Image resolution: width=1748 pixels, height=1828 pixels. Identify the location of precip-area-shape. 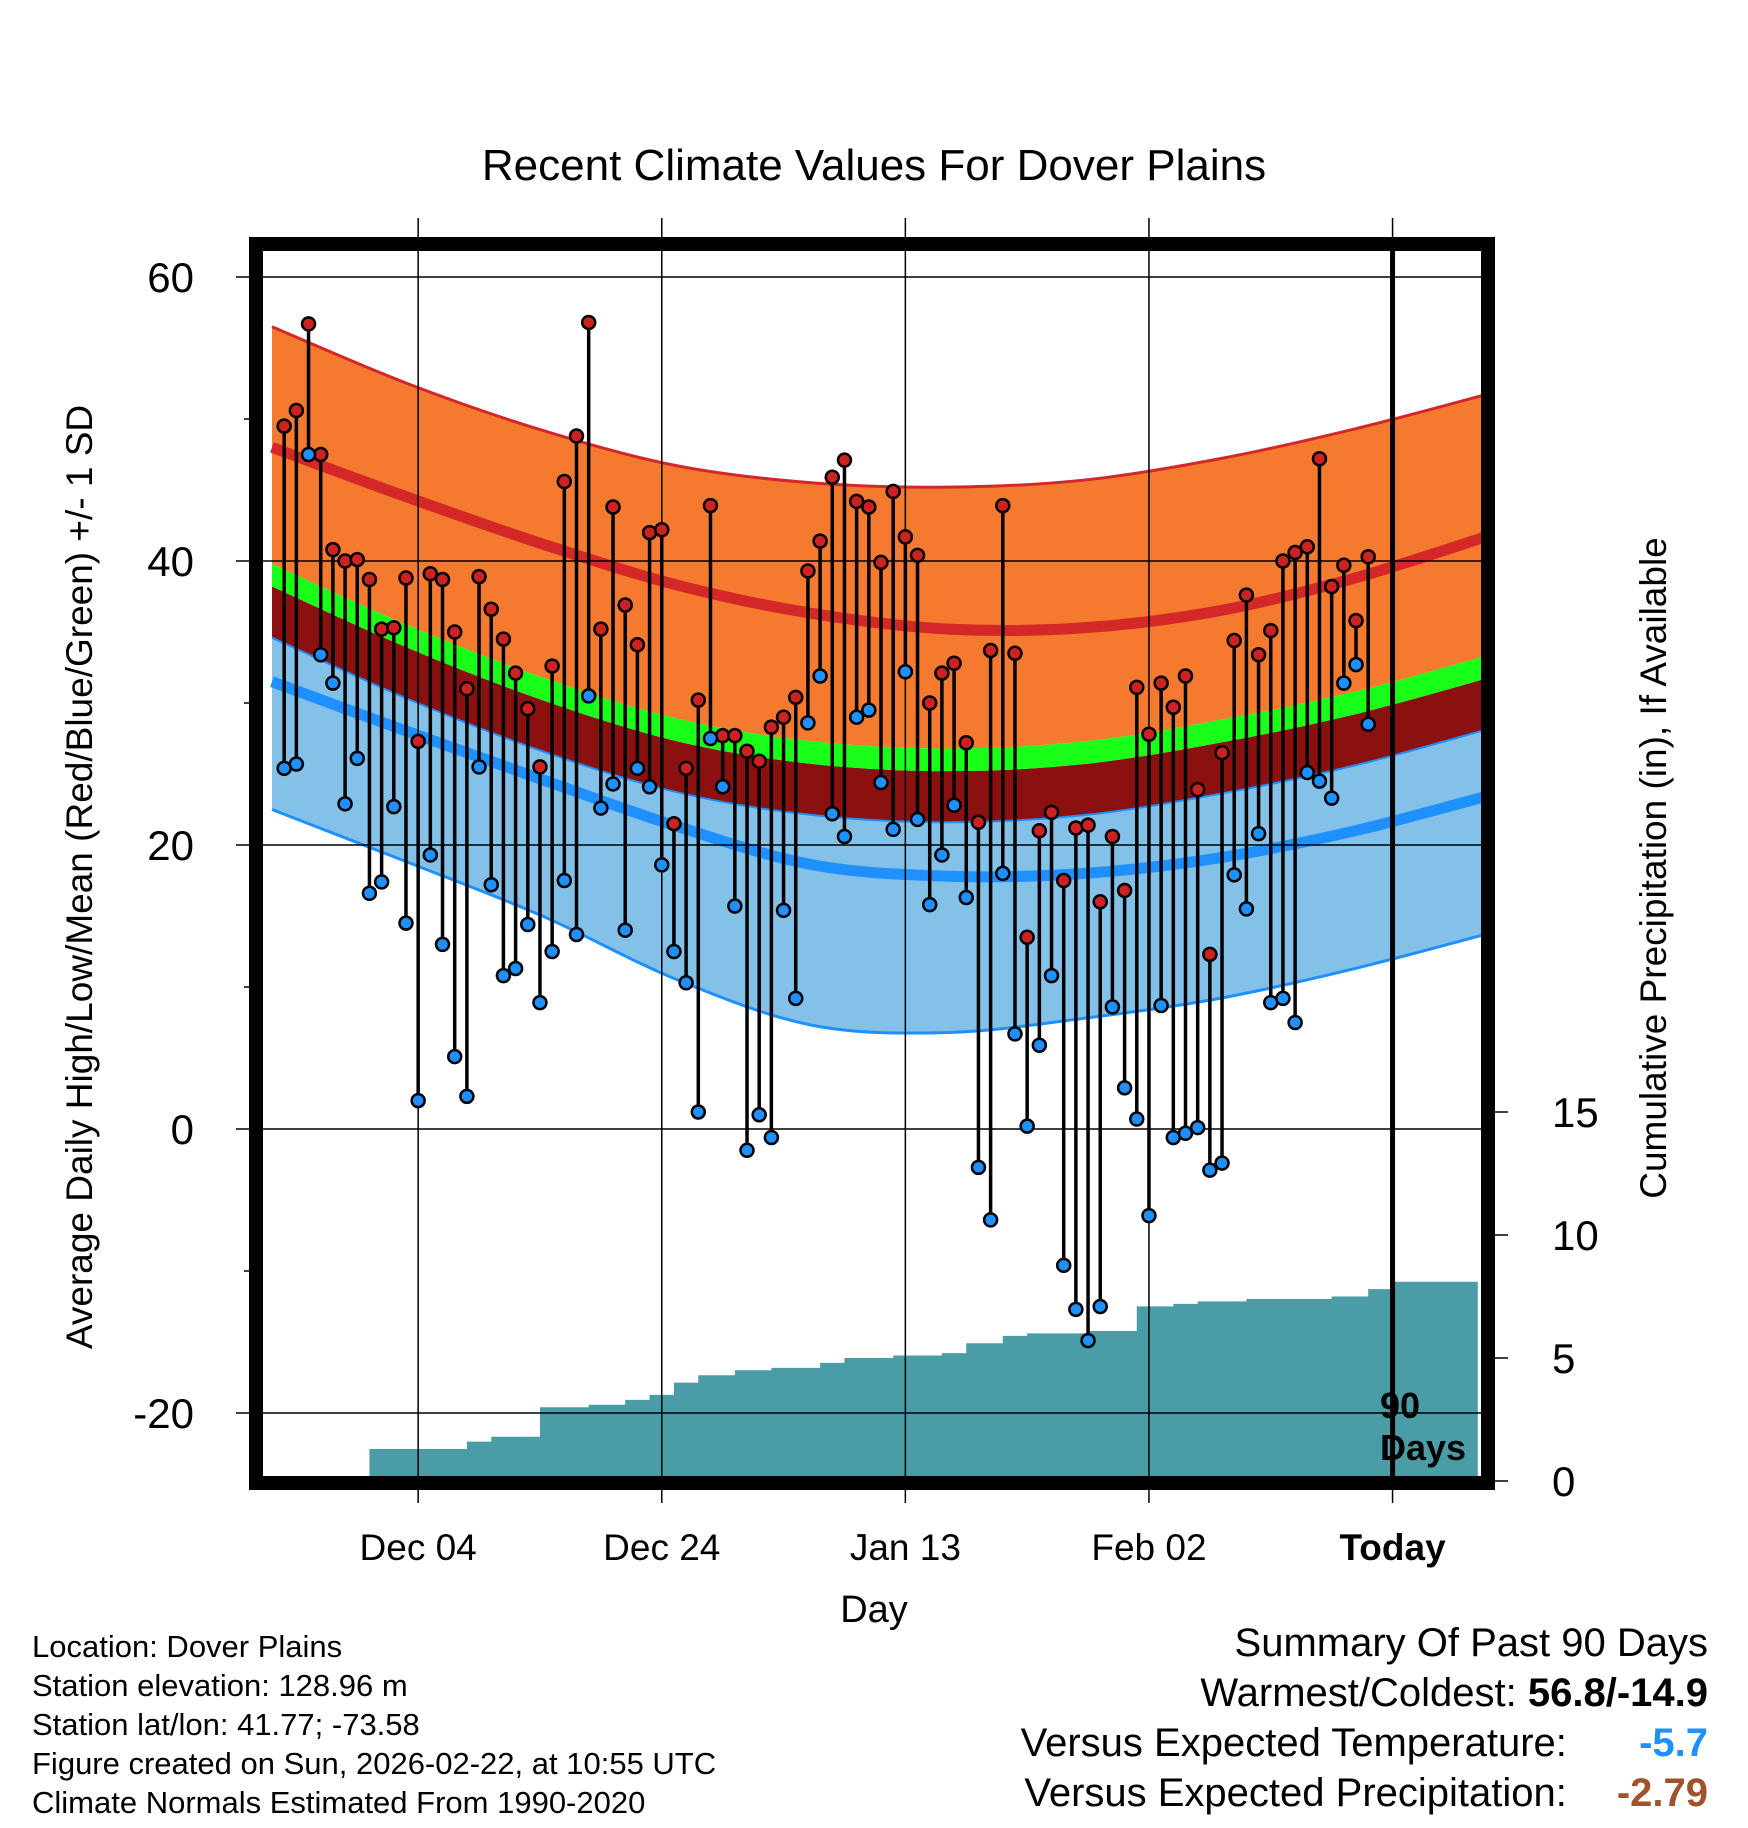
(875, 1381).